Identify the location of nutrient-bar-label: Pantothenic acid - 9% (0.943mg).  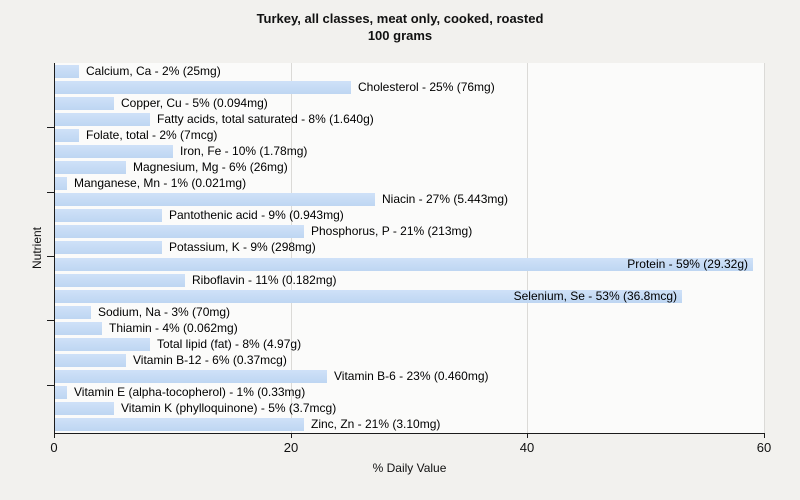
(256, 215).